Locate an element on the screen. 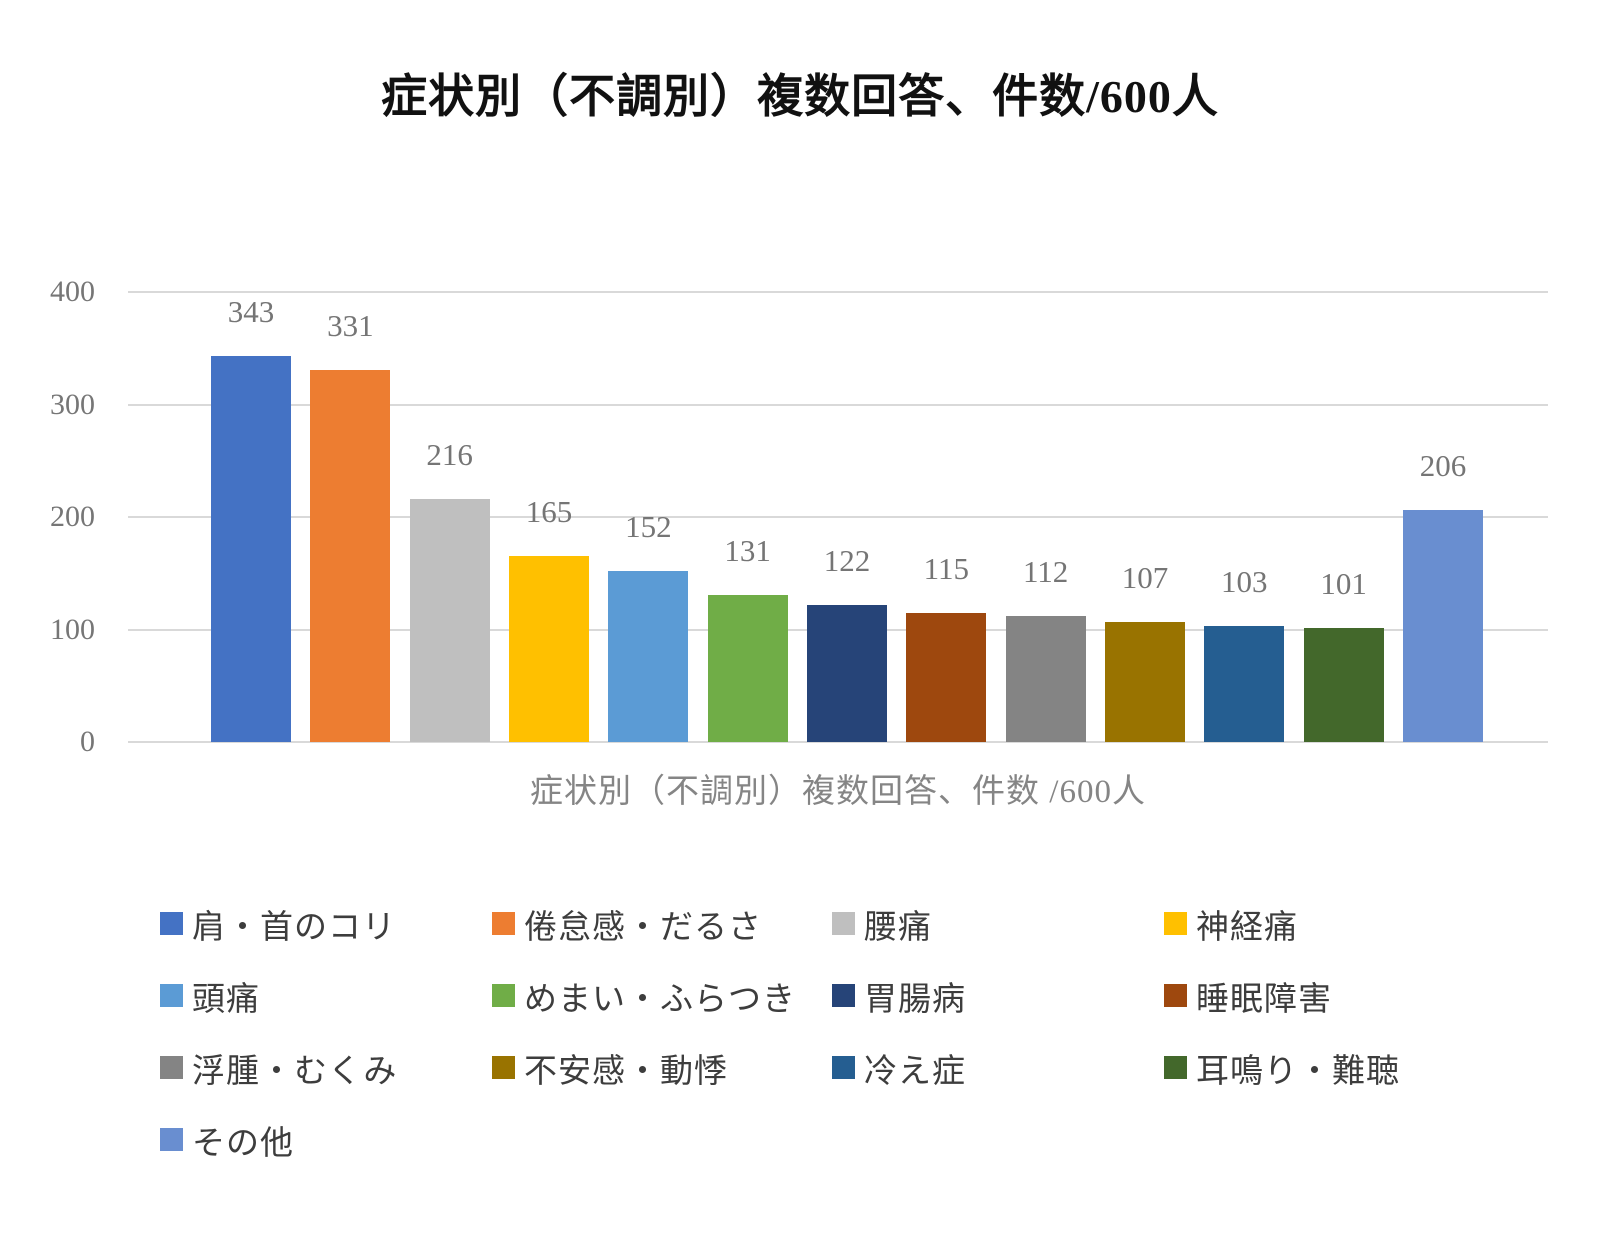  legend-item-腰痛: 腰痛 is located at coordinates (998, 925).